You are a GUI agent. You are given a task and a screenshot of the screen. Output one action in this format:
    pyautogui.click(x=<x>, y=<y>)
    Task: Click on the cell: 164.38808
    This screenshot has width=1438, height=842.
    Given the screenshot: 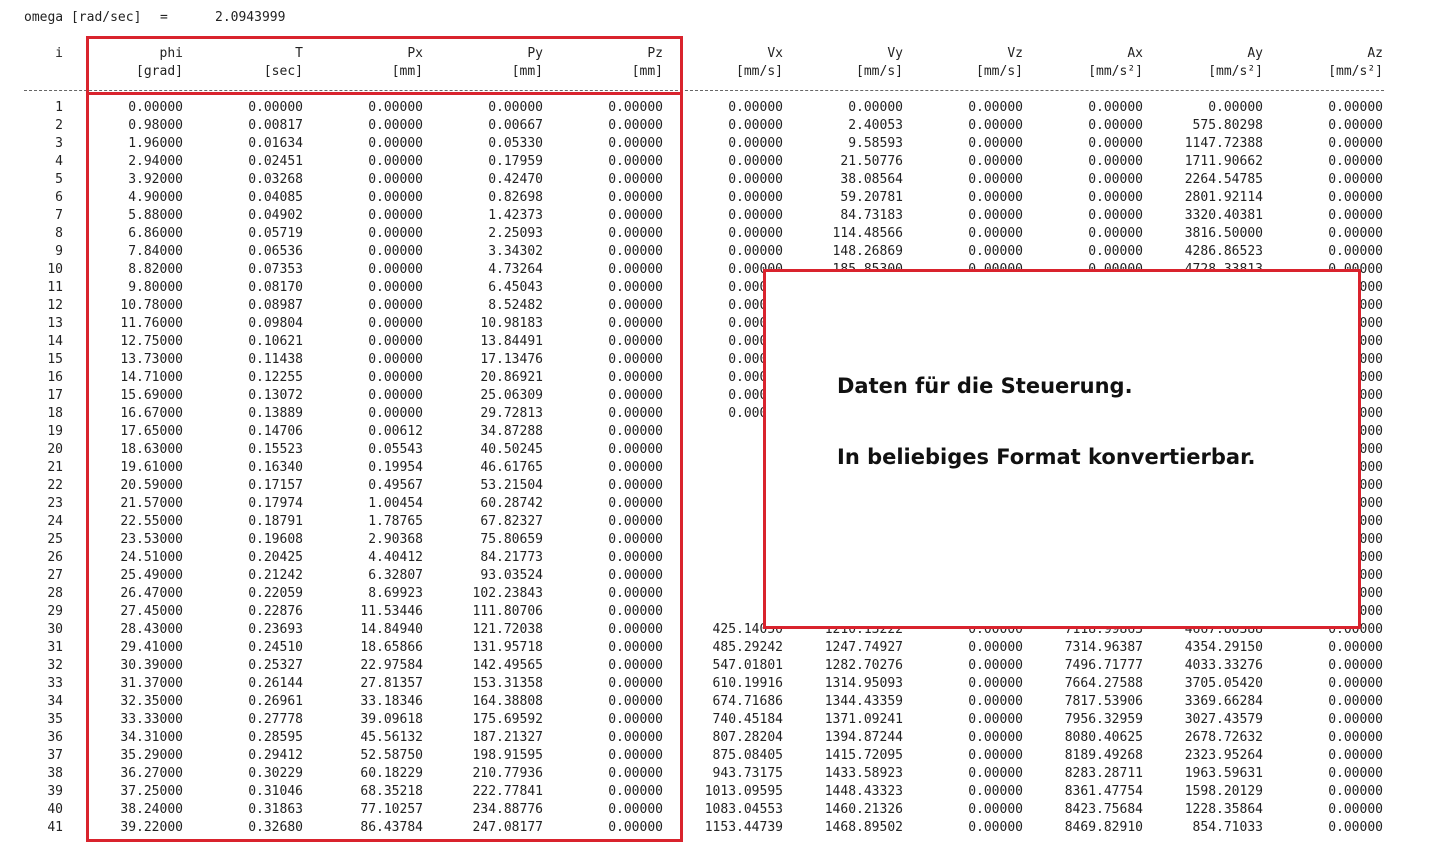 What is the action you would take?
    pyautogui.click(x=507, y=701)
    